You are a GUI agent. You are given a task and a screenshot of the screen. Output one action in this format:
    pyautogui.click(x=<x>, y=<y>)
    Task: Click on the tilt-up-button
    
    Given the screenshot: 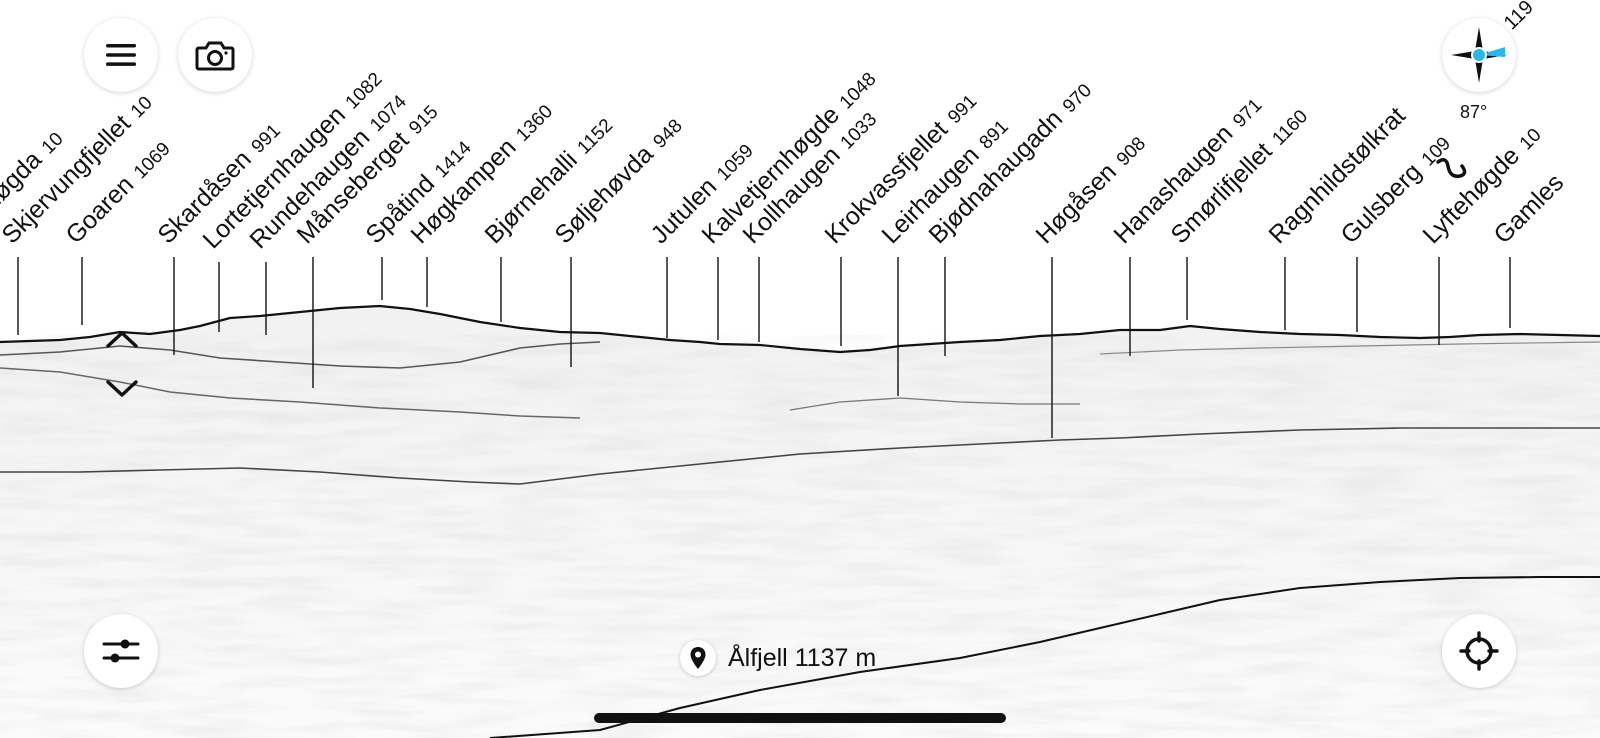 What is the action you would take?
    pyautogui.click(x=122, y=339)
    